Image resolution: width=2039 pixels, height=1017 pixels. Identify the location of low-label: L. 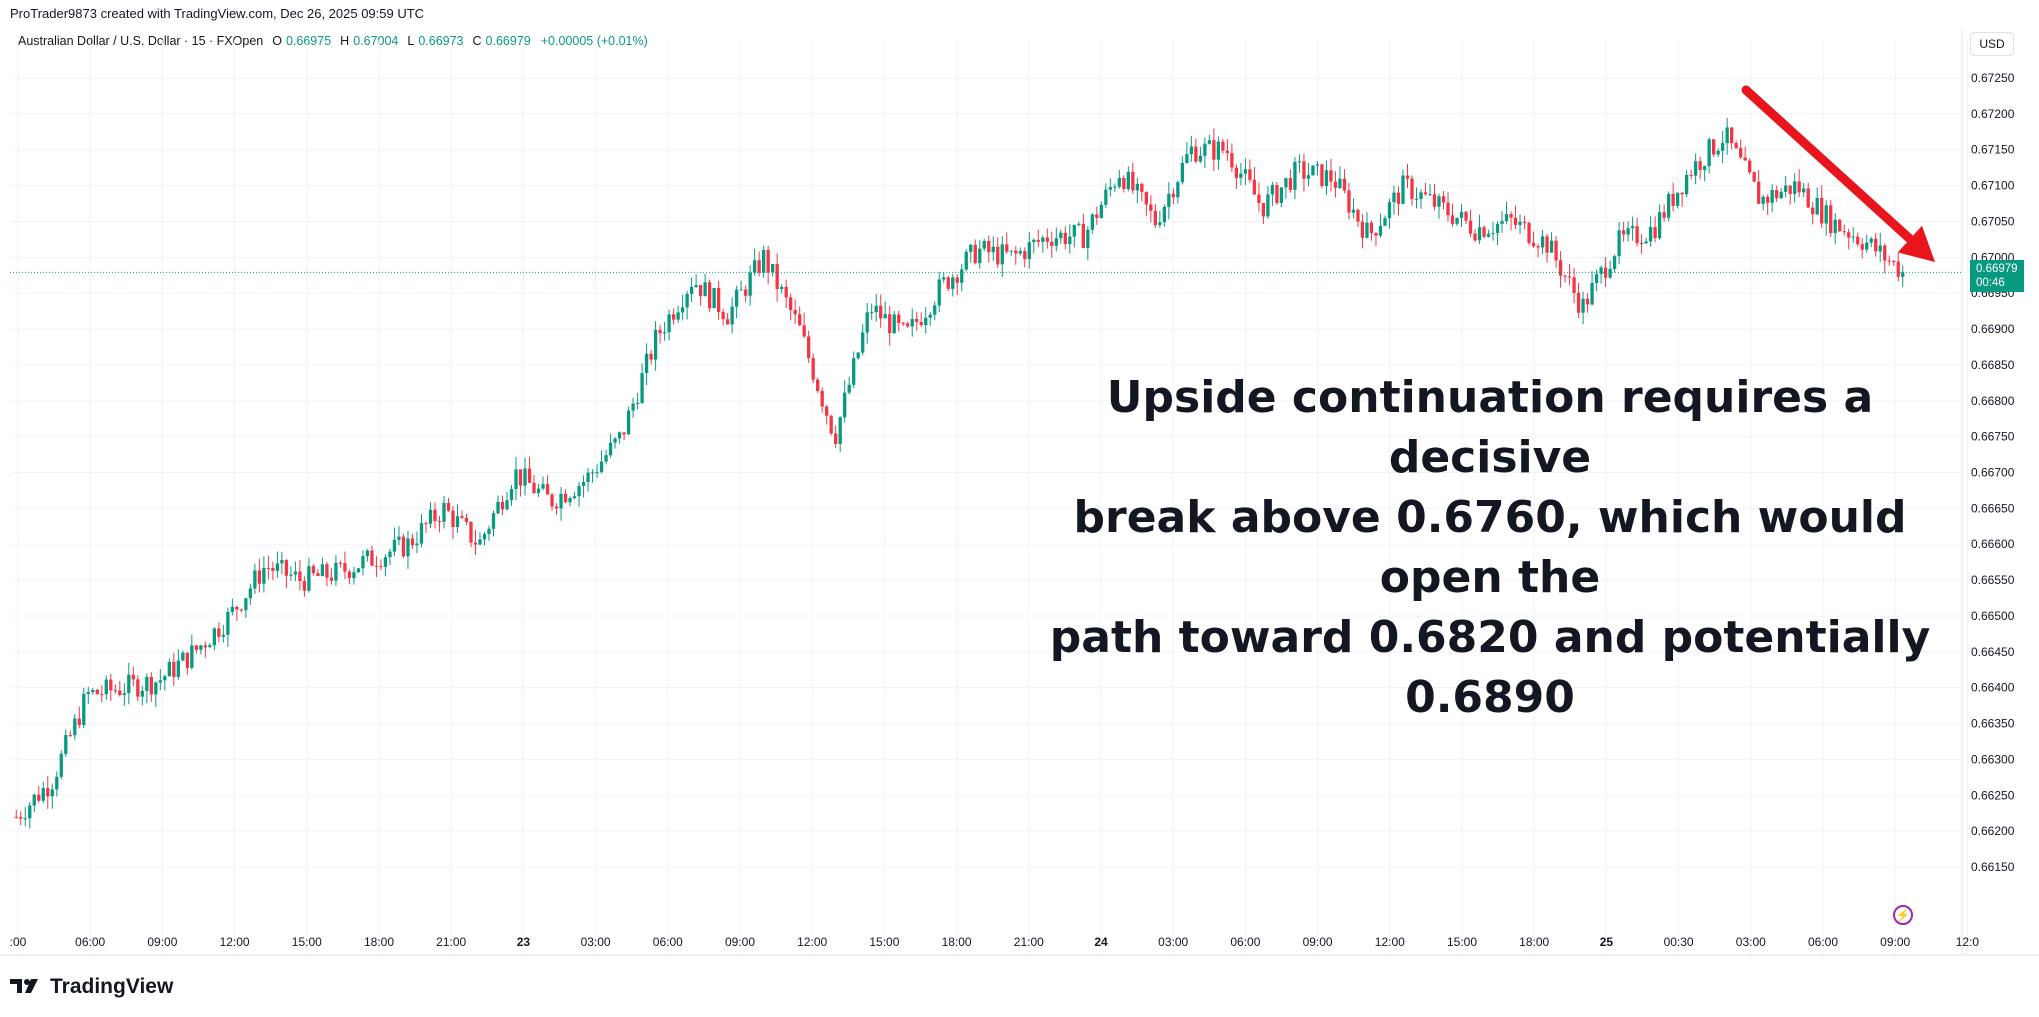
(411, 41).